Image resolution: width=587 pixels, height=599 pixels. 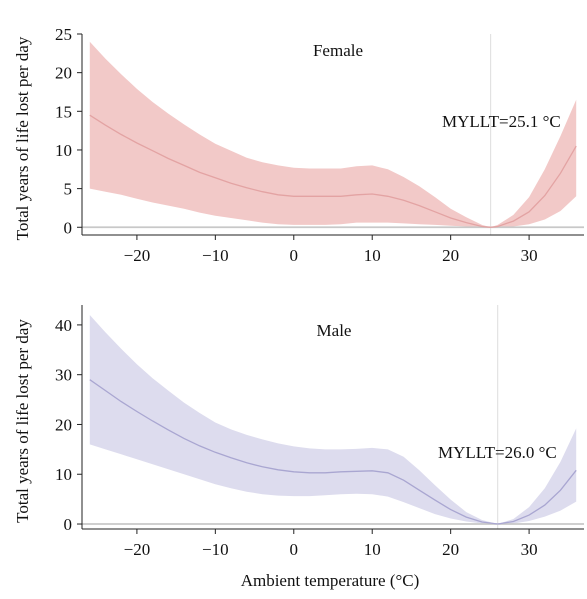 I want to click on myllt-annotation: MYLLT=26.0 °C, so click(x=497, y=452).